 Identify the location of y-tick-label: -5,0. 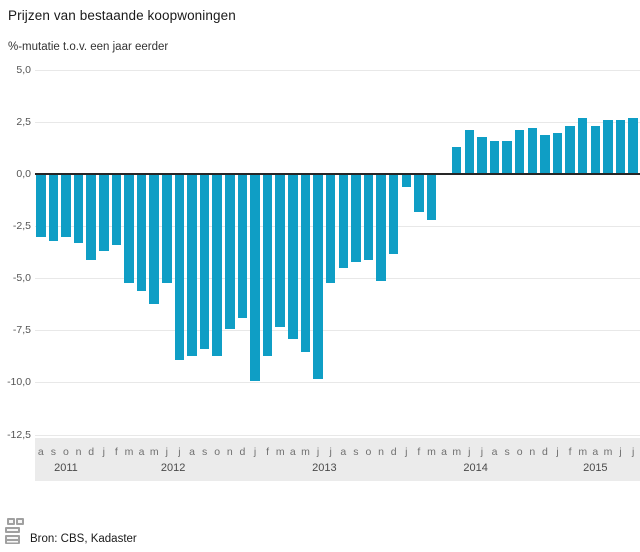
(21, 278).